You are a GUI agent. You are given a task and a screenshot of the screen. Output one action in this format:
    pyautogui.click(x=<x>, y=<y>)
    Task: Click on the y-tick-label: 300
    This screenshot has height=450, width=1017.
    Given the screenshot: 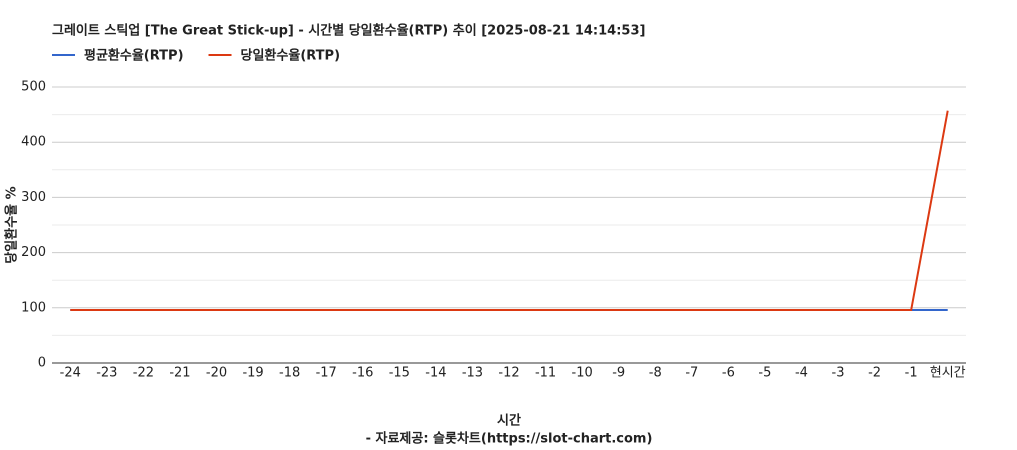 What is the action you would take?
    pyautogui.click(x=33, y=197)
    